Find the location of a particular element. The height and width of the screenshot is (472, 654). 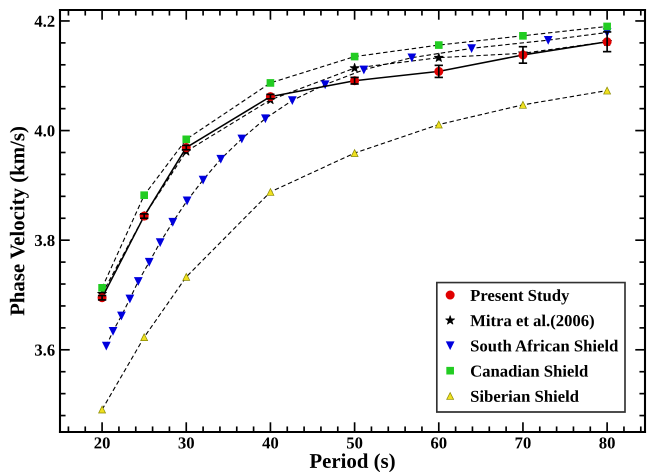

legend-label: South African Shield is located at coordinates (544, 346).